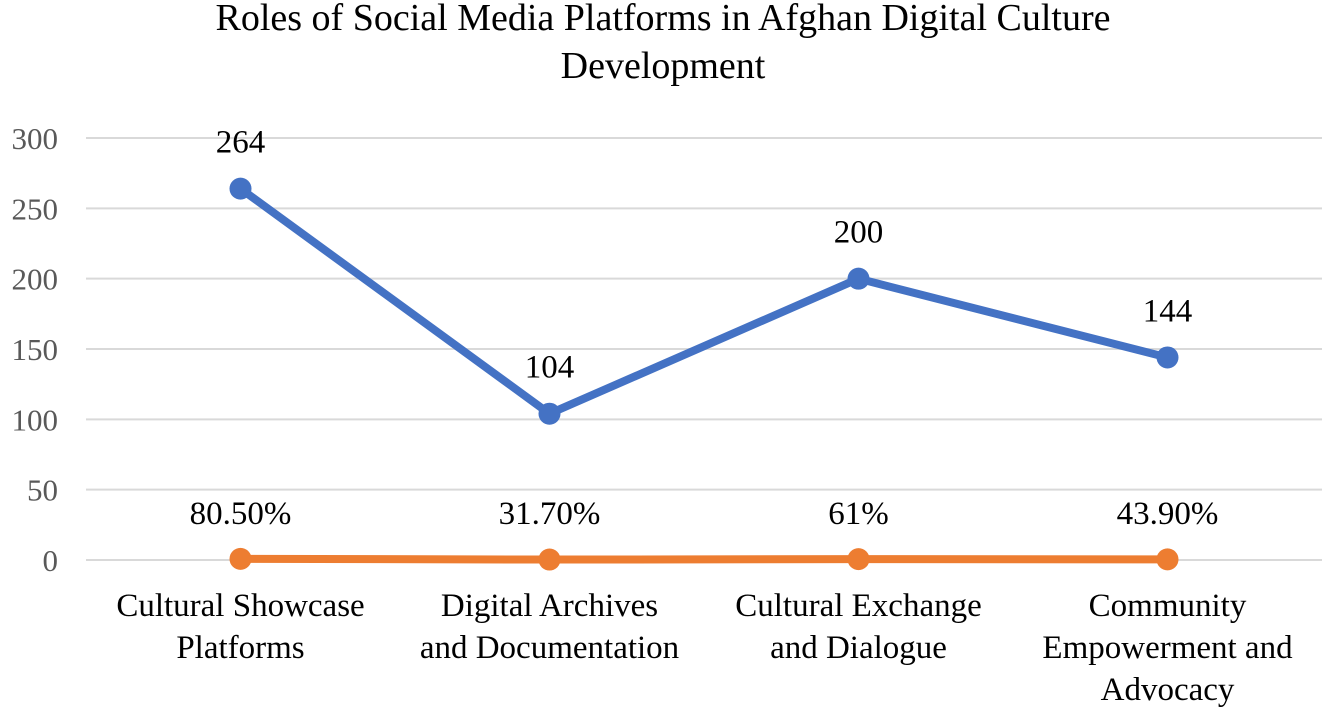 The height and width of the screenshot is (711, 1326). Describe the element at coordinates (241, 143) in the screenshot. I see `series-1-data-label: 264` at that location.